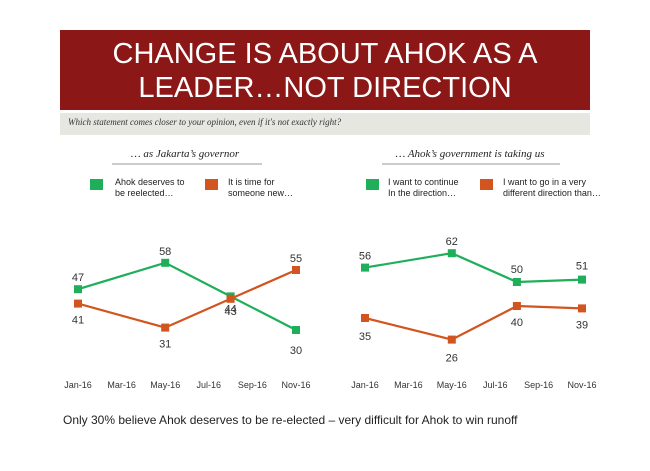 The image size is (650, 471). Describe the element at coordinates (295, 385) in the screenshot. I see `chart-1-x-tick-label: Nov-16` at that location.